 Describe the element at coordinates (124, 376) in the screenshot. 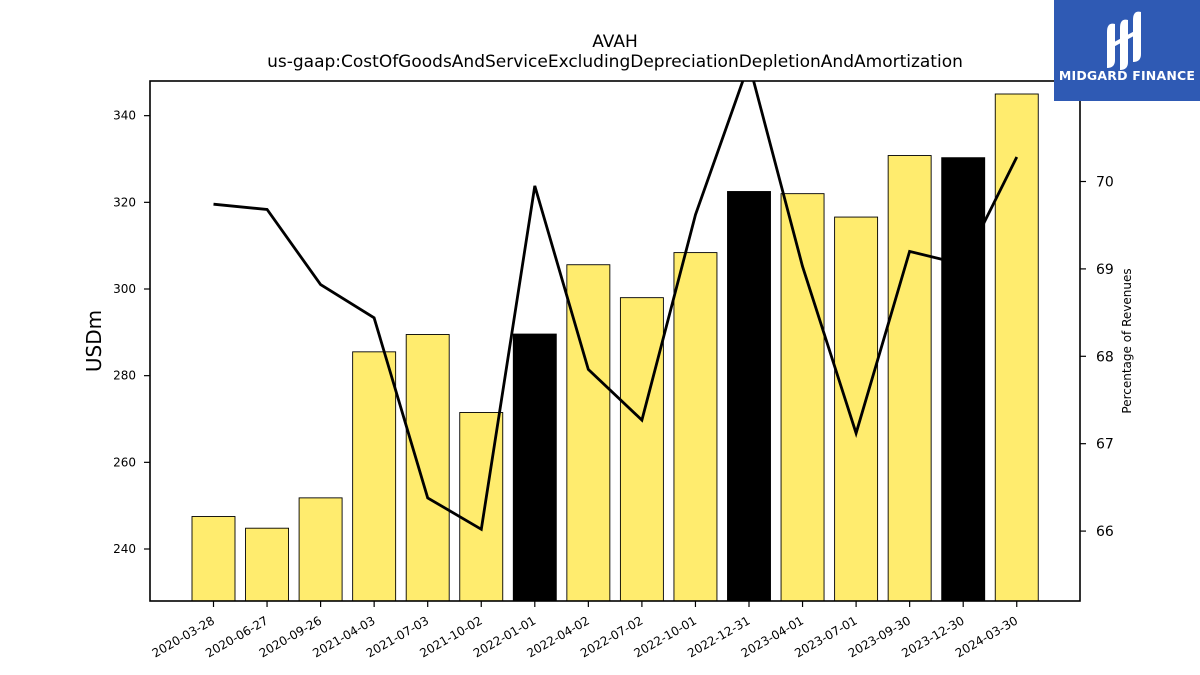

I see `y-tick-label: 280` at that location.